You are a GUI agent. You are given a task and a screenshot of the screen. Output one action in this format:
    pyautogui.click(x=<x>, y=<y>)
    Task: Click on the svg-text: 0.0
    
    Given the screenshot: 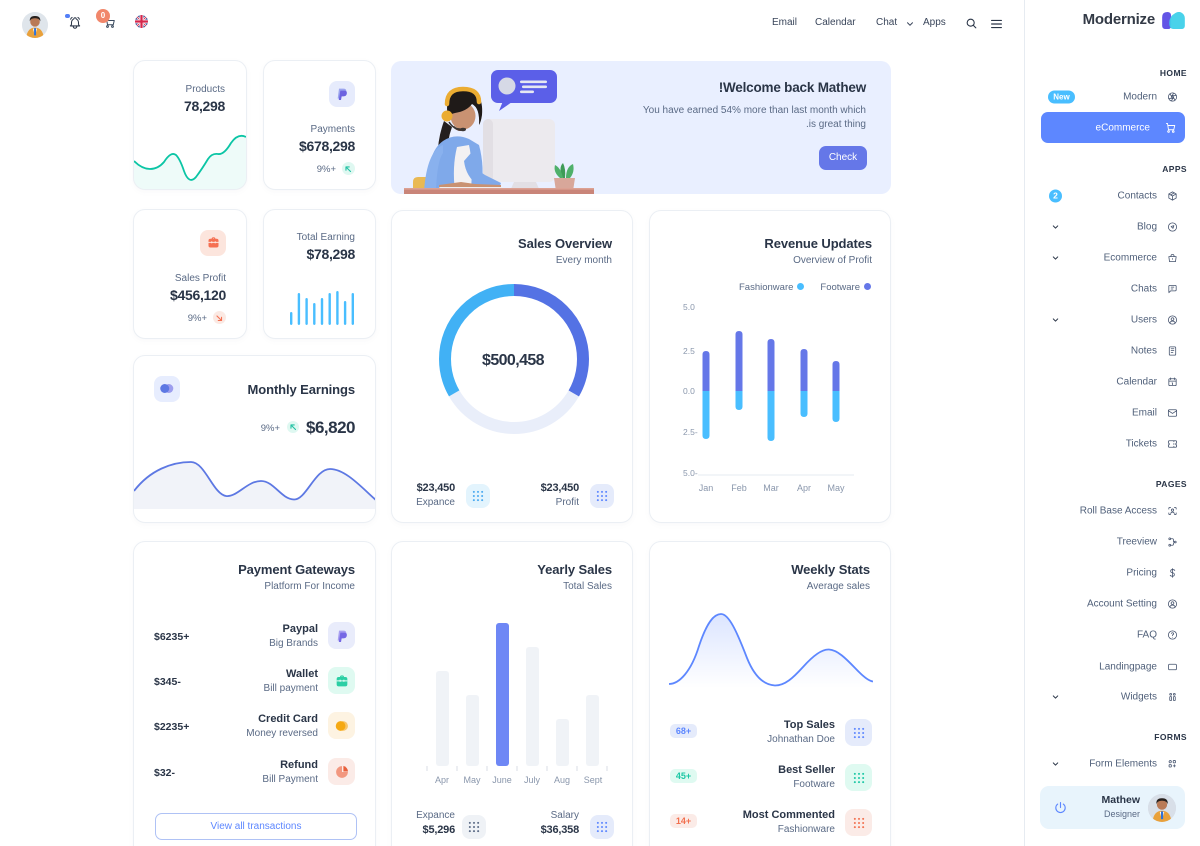 What is the action you would take?
    pyautogui.click(x=689, y=391)
    